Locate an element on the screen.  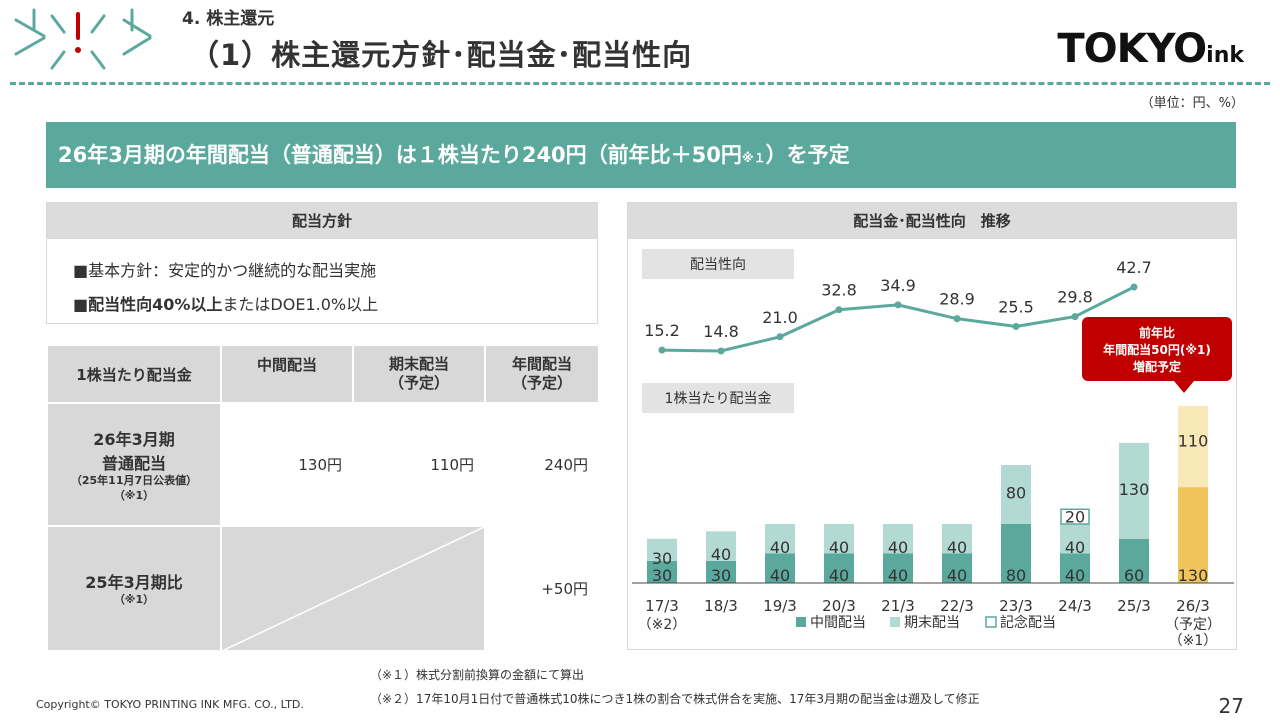
x-tick-label: 21/3 is located at coordinates (898, 606).